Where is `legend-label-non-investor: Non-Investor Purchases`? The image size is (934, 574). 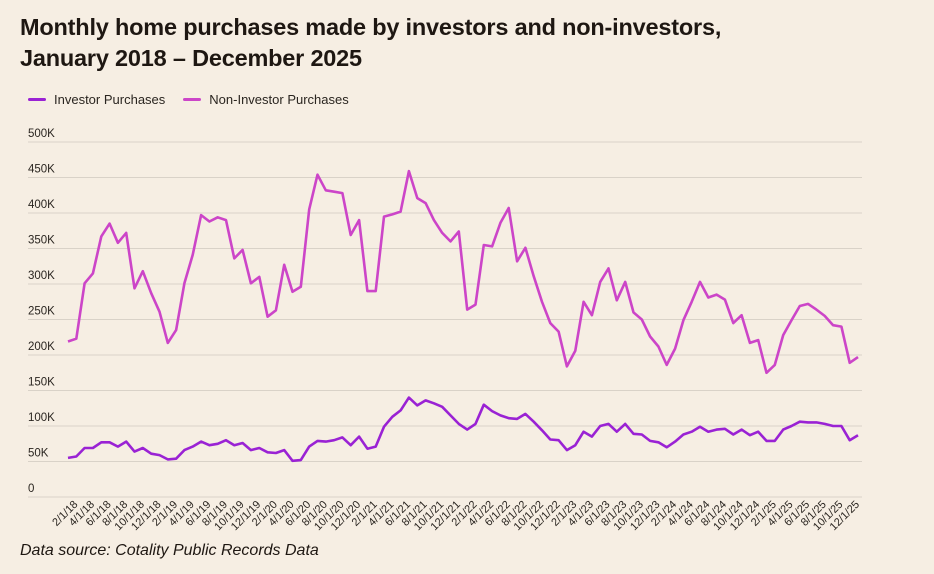
legend-label-non-investor: Non-Investor Purchases is located at coordinates (279, 99).